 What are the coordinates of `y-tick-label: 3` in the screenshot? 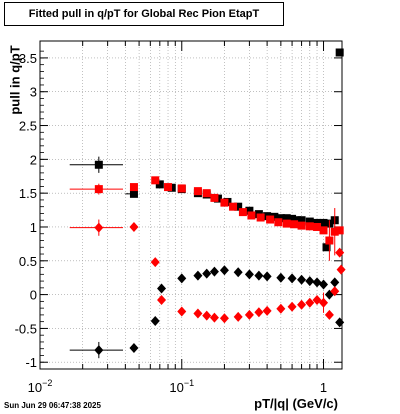 It's located at (33, 92).